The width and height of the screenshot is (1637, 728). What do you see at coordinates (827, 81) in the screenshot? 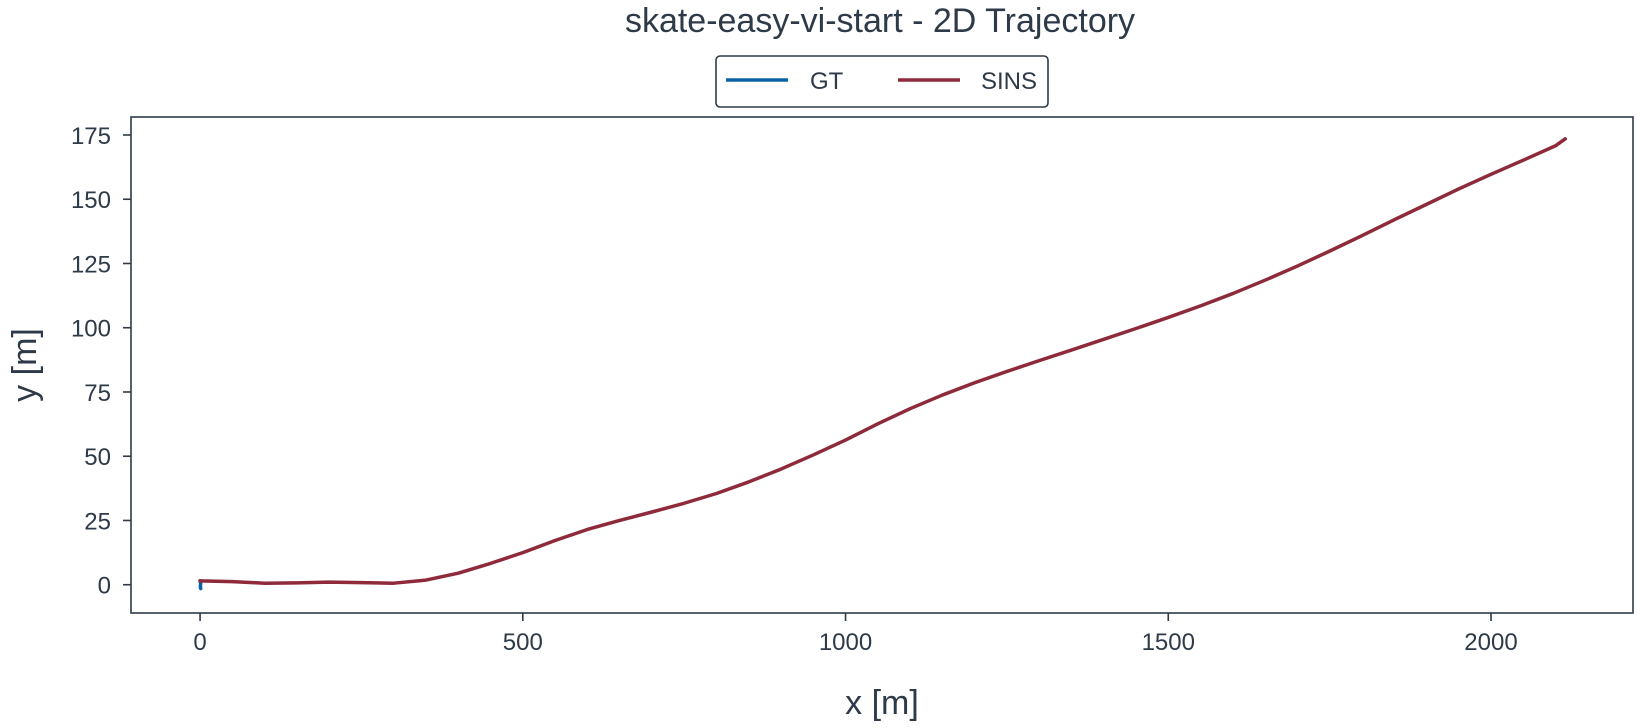
I see `legend-label-gt: GT` at bounding box center [827, 81].